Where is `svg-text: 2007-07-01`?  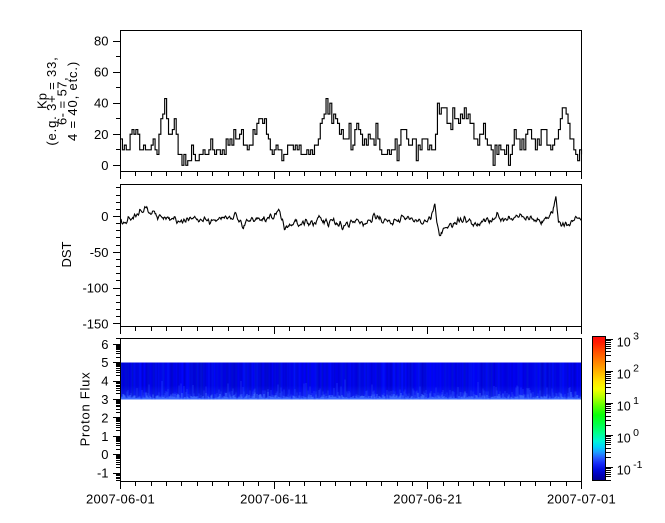 svg-text: 2007-07-01 is located at coordinates (581, 499).